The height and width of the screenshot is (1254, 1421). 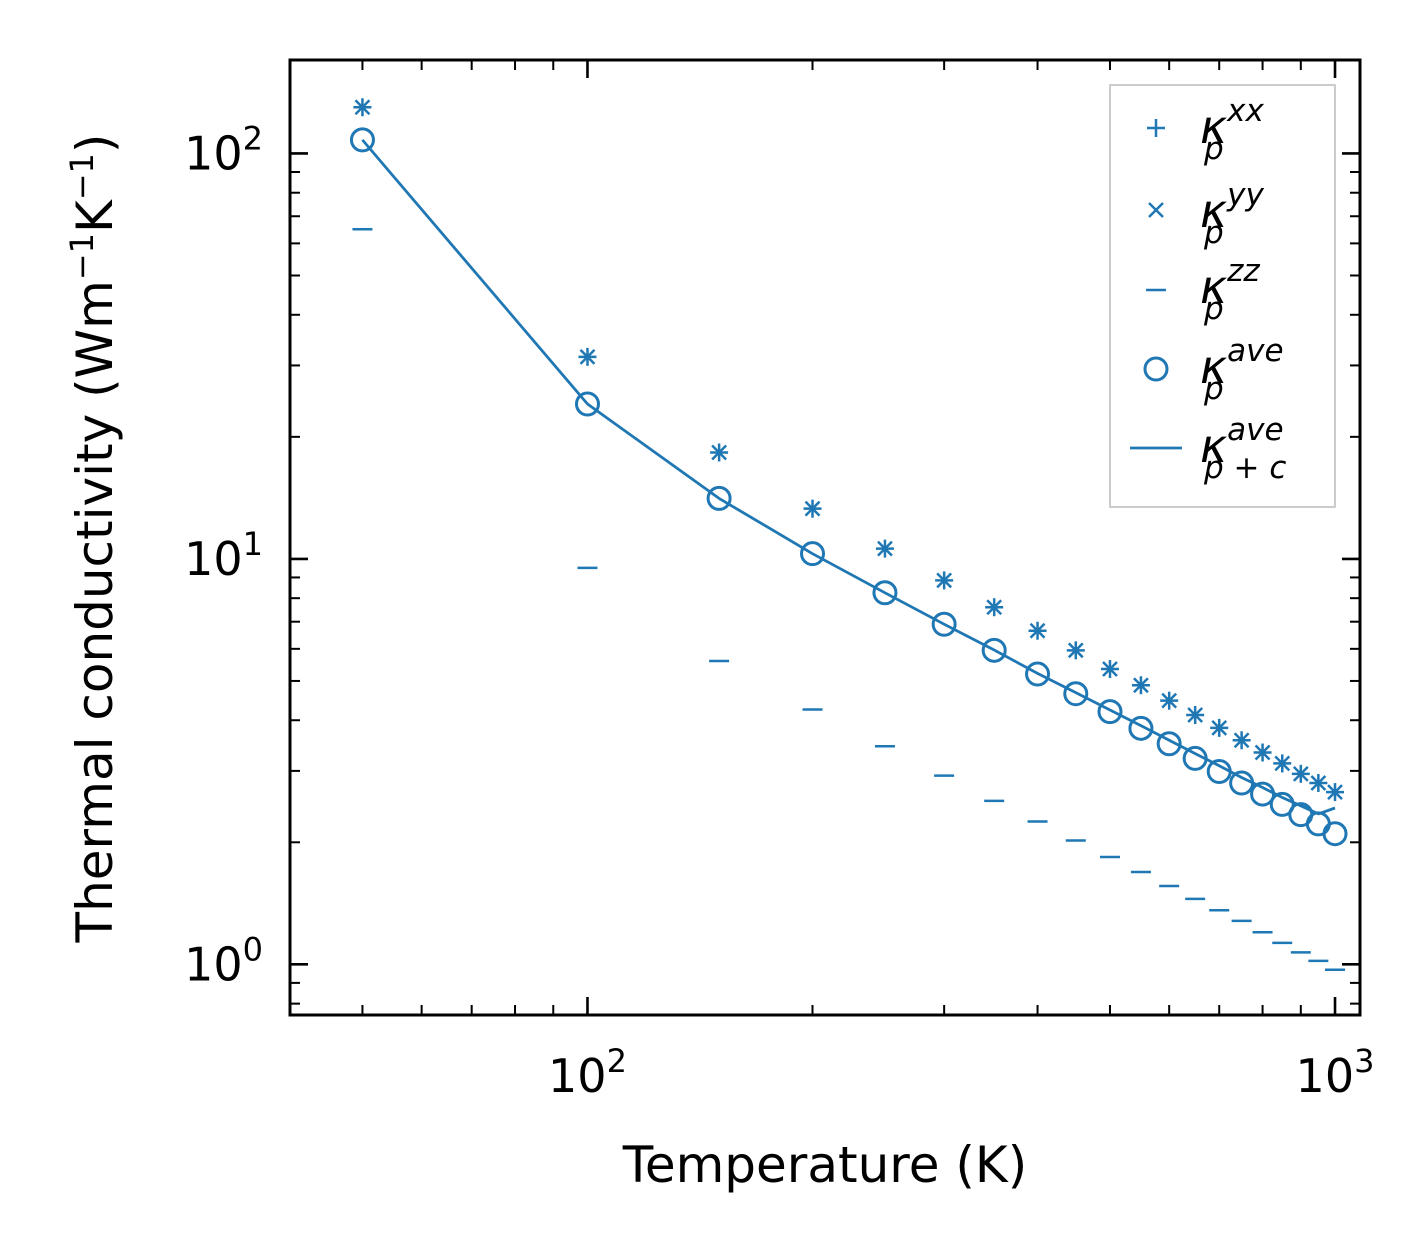 I want to click on y-axis-title-suffix: ), so click(x=95, y=144).